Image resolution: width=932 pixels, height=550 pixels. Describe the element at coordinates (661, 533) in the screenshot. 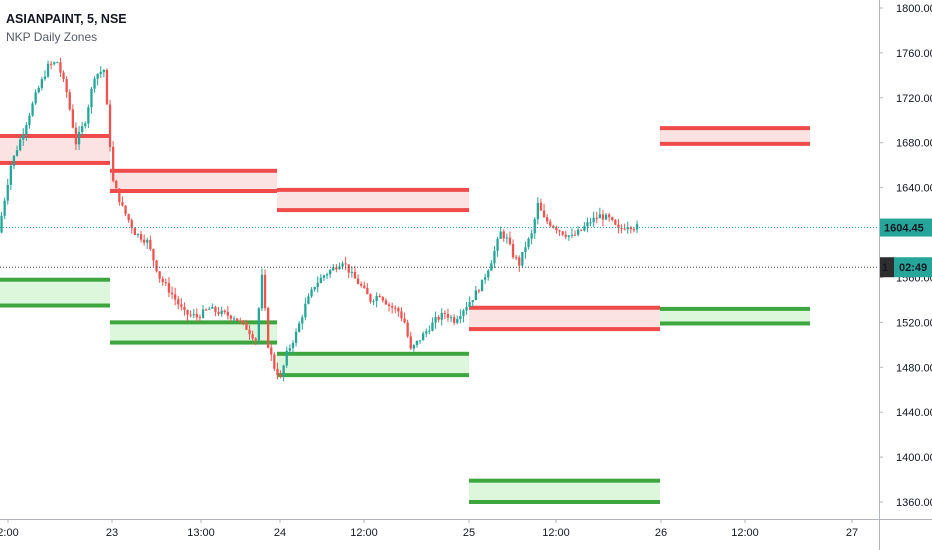

I see `x-tick-label: 26` at that location.